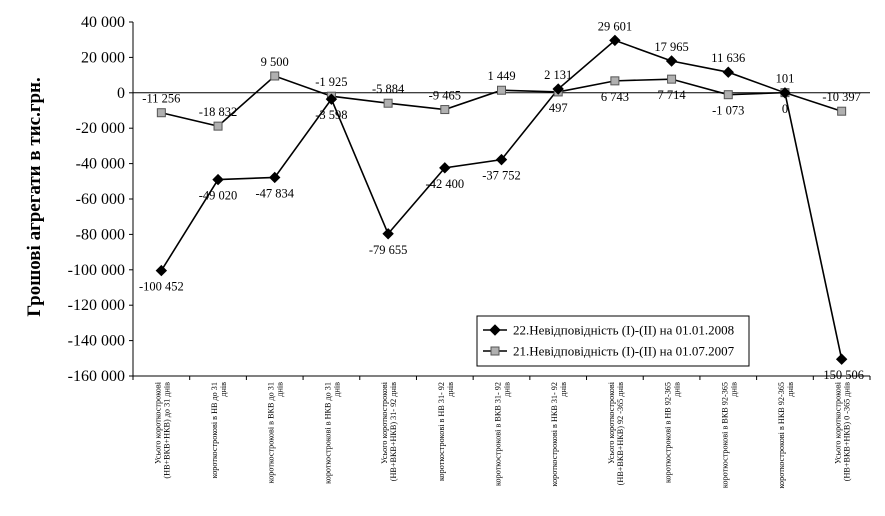 The width and height of the screenshot is (885, 516). I want to click on data-label: 1 449, so click(501, 76).